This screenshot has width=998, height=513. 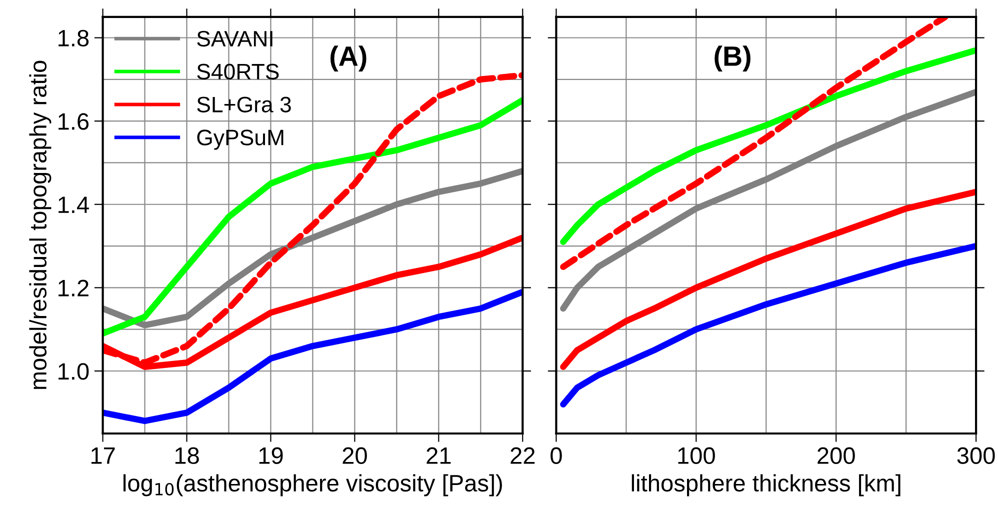 I want to click on y-tick-label: 1.0, so click(x=73, y=371).